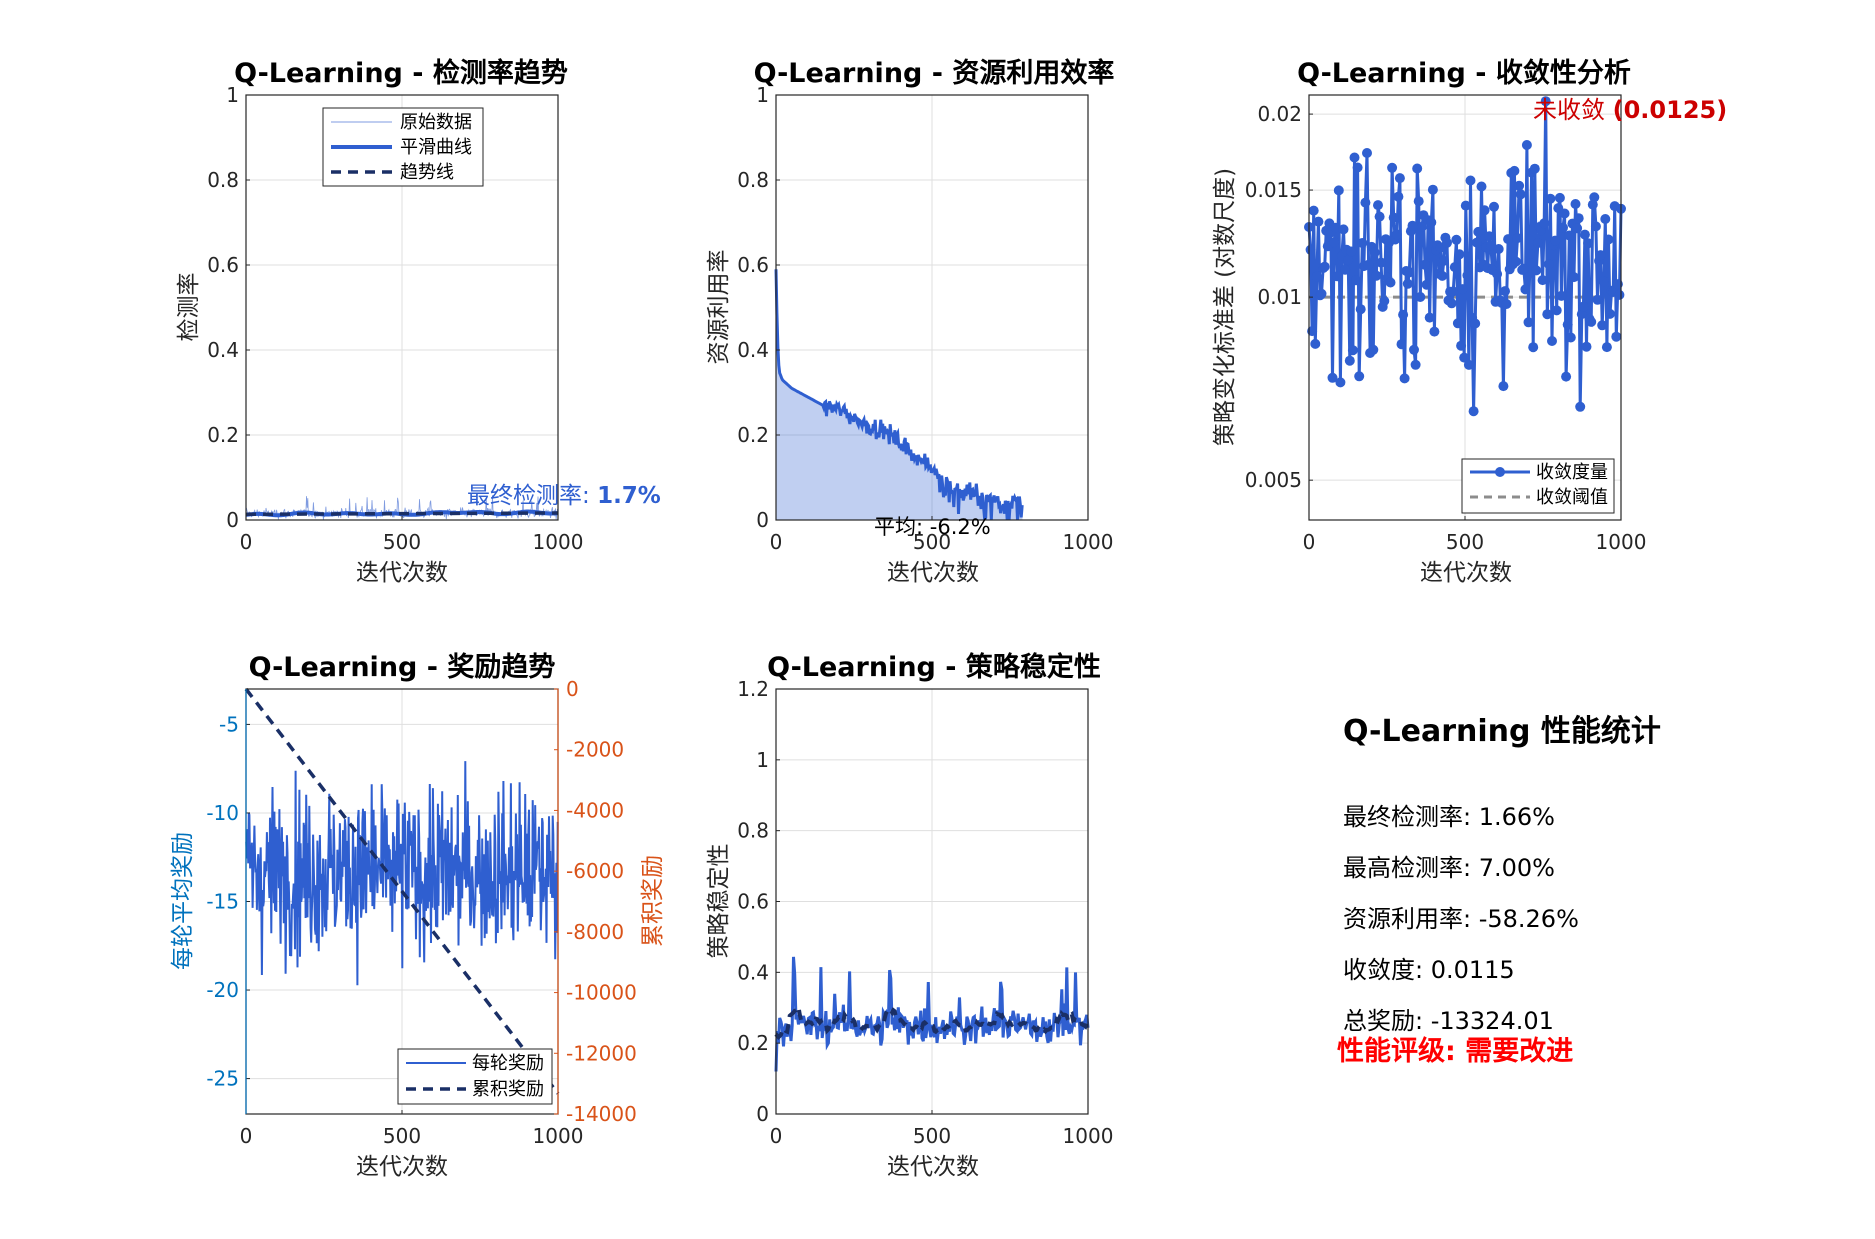 Image resolution: width=1875 pixels, height=1239 pixels. Describe the element at coordinates (1621, 542) in the screenshot. I see `x-tick-label: 1000` at that location.